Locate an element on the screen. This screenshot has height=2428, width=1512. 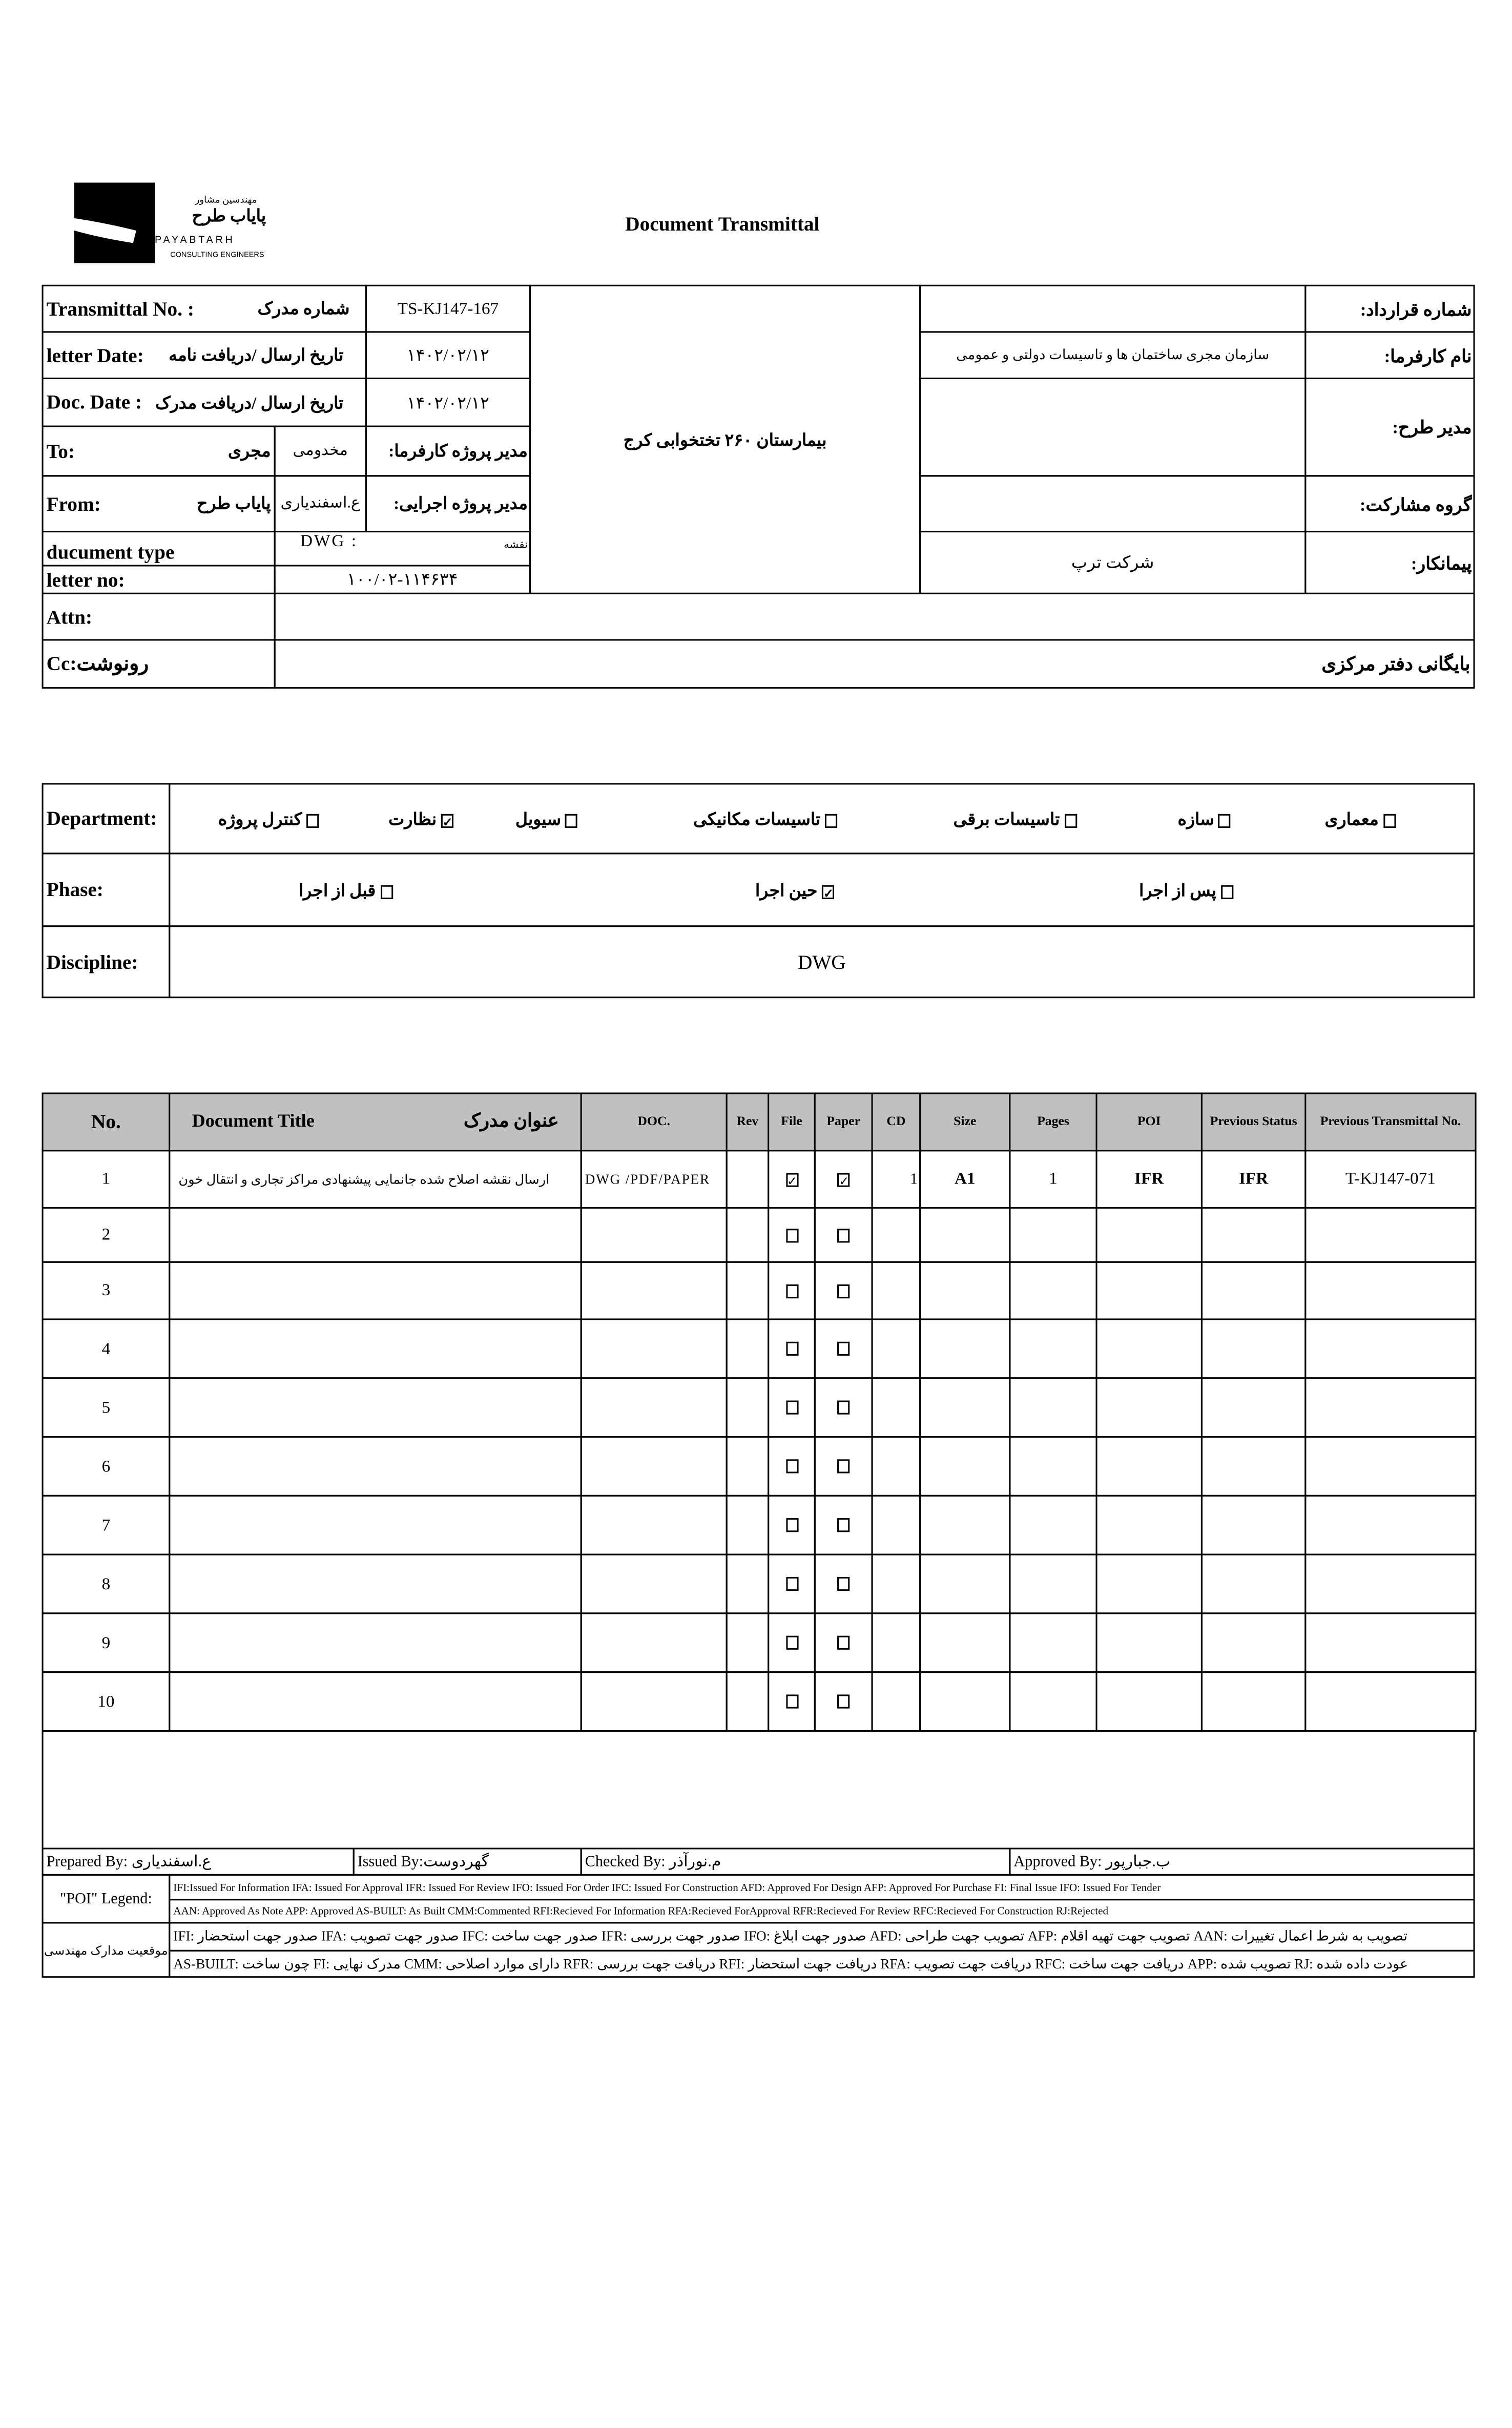
file-checkbox-icon: ✓ is located at coordinates (791, 1180).